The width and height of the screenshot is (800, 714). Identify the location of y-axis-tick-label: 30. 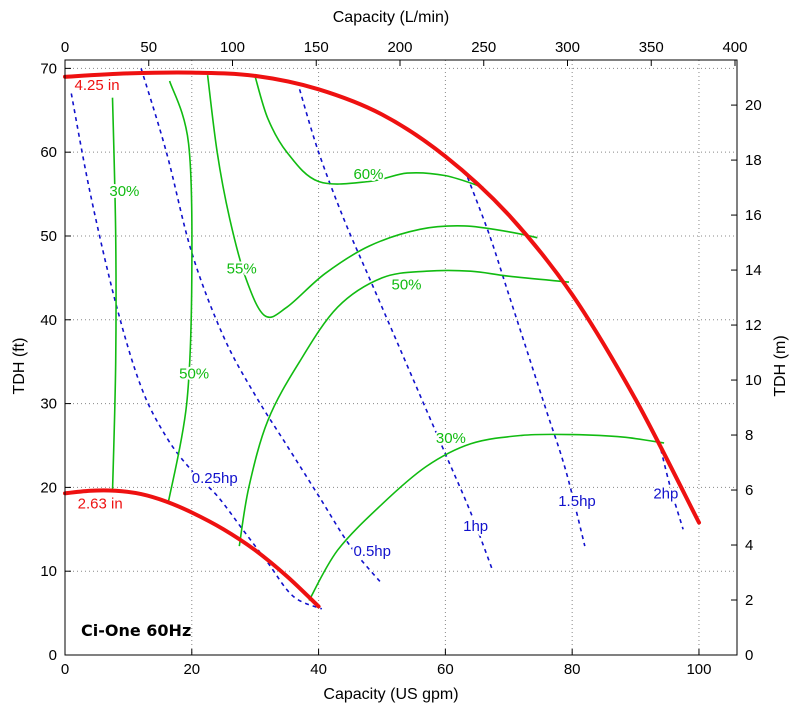
(48, 404).